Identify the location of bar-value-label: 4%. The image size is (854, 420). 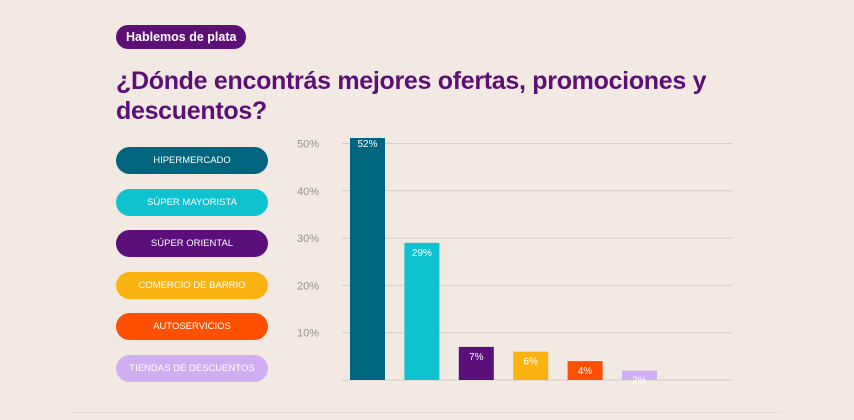
(585, 371).